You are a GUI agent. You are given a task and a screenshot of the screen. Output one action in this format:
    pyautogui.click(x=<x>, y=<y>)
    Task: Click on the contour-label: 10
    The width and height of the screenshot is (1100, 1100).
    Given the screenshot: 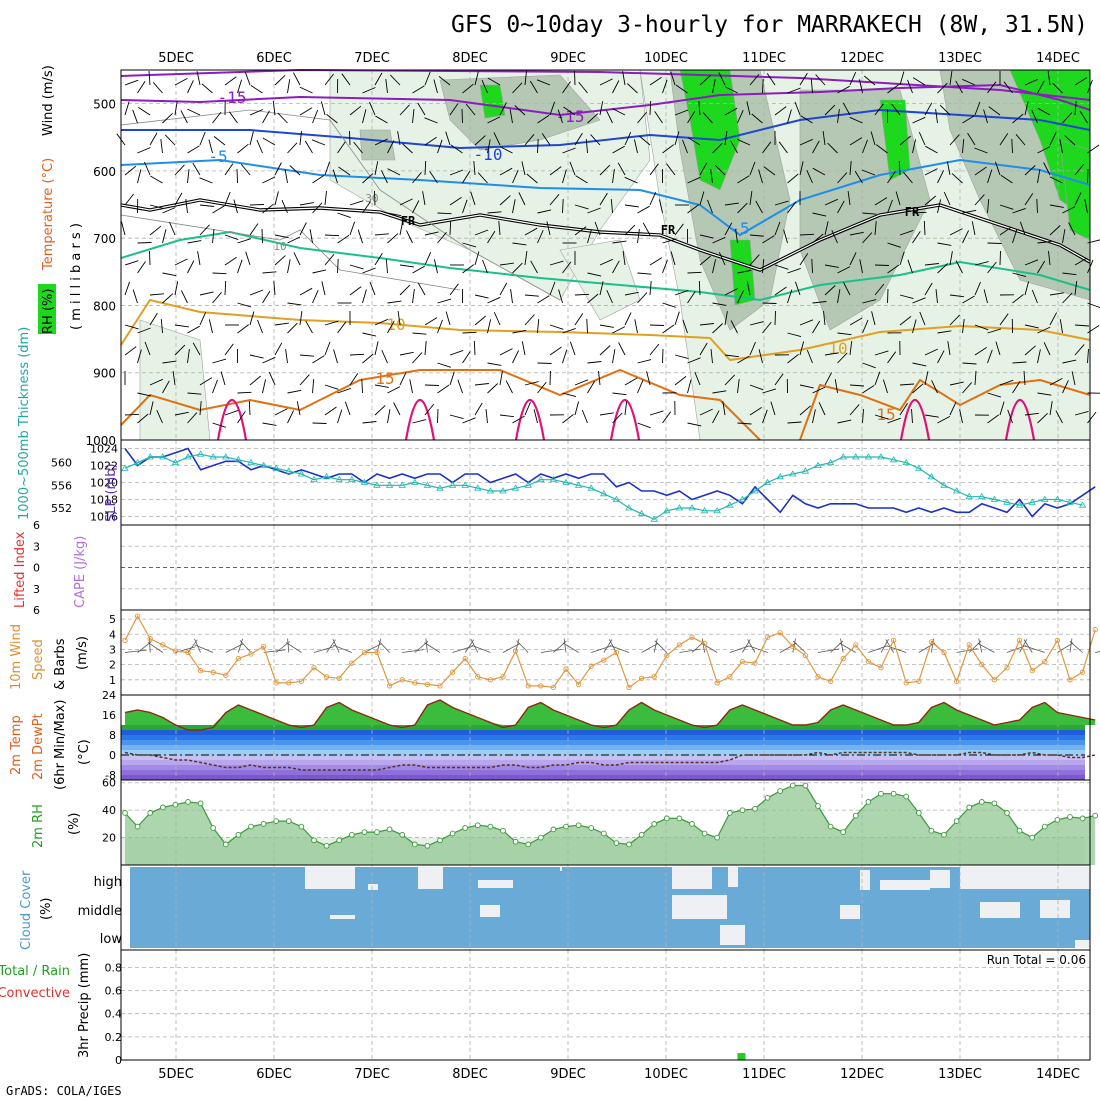 What is the action you would take?
    pyautogui.click(x=395, y=324)
    